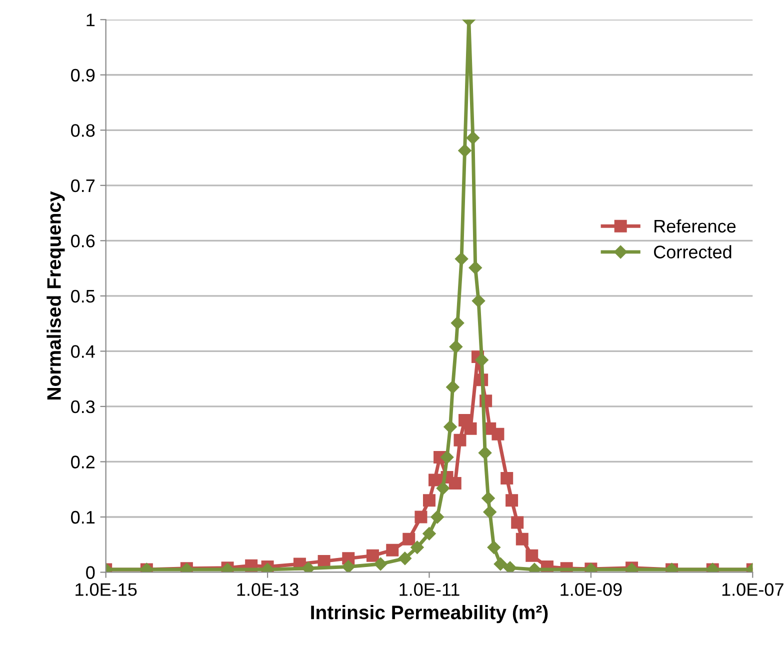  Describe the element at coordinates (83, 241) in the screenshot. I see `y-tick-label: 0.6` at that location.